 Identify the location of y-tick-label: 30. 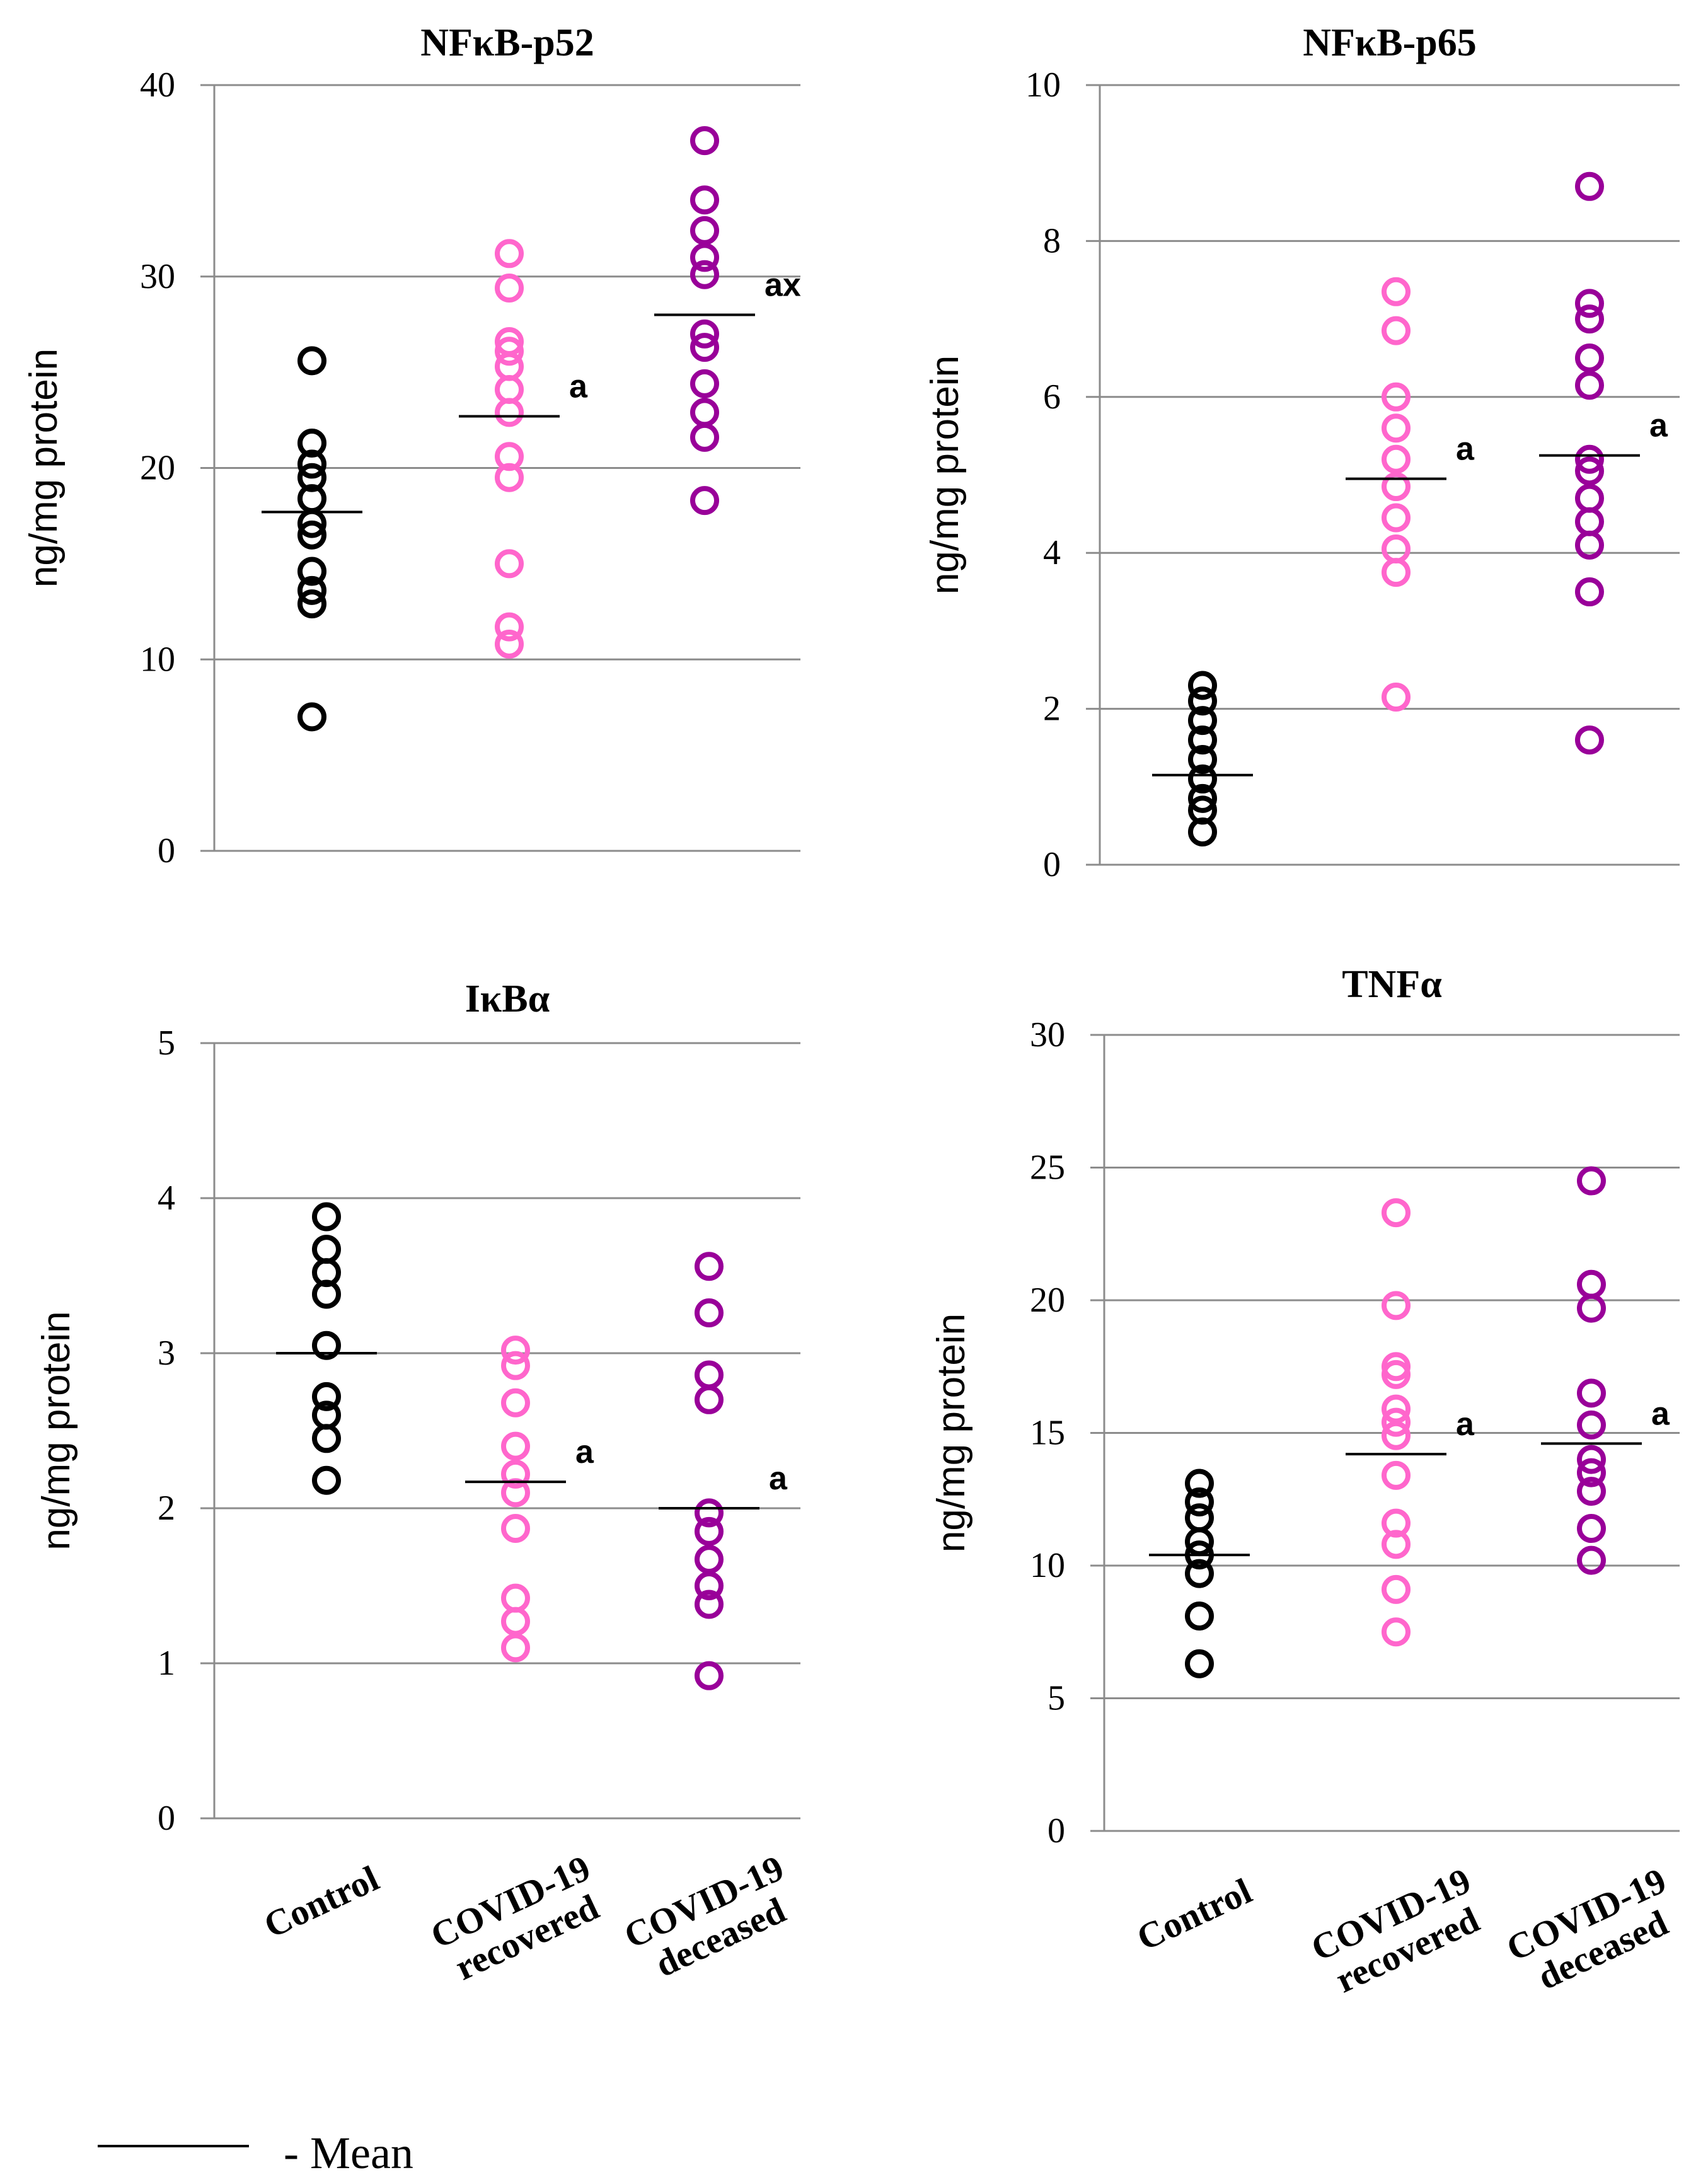
(157, 276).